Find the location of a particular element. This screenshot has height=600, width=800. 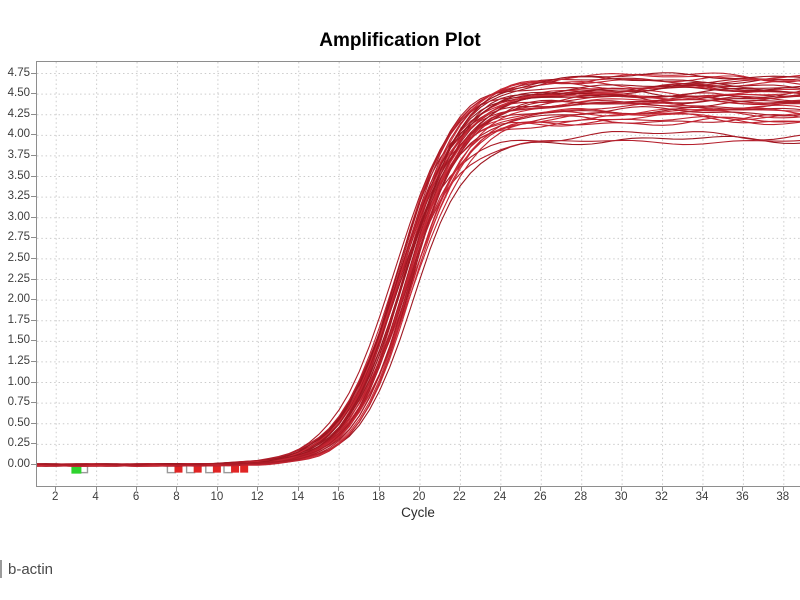

y-tick-label: 2.25 is located at coordinates (18, 278).